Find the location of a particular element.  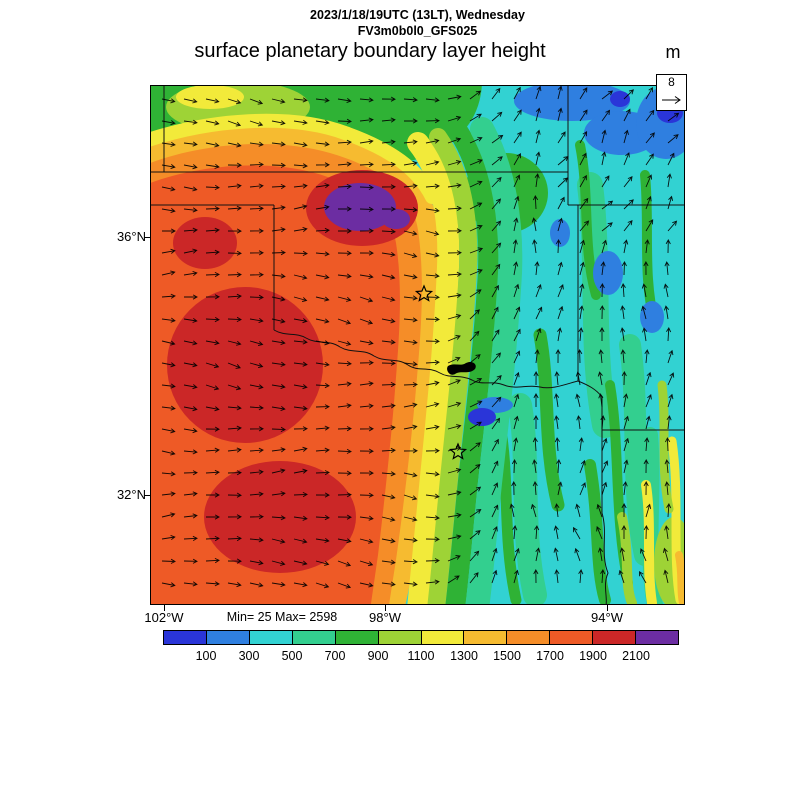

pbl-max-purple-blob is located at coordinates (367, 207).